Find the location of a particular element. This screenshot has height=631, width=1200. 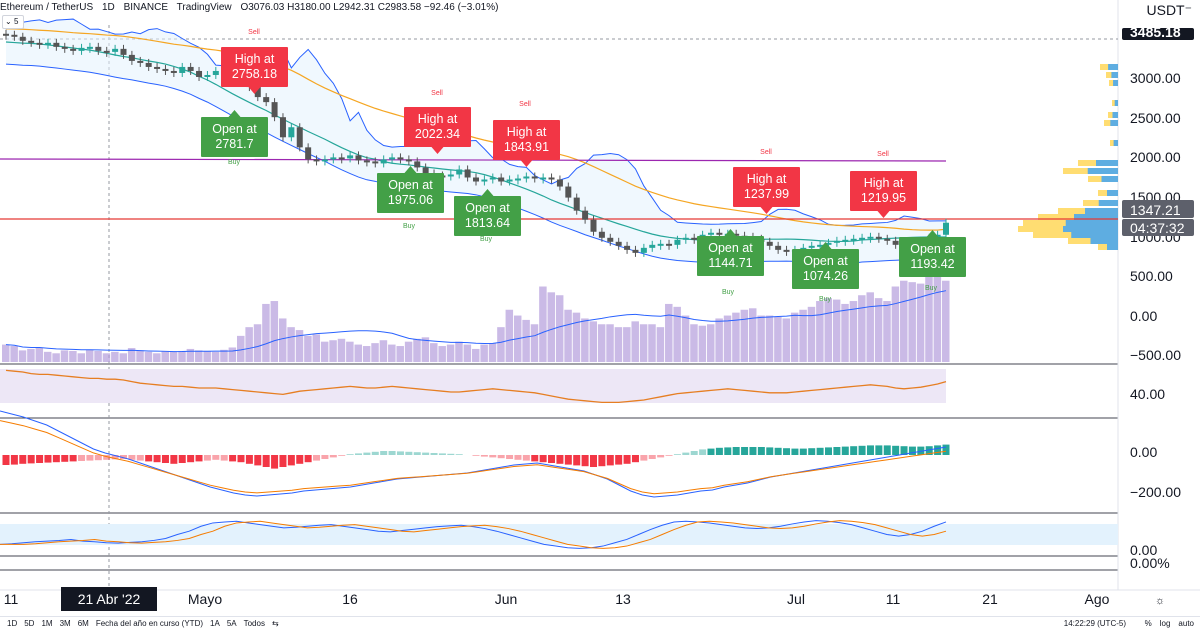

annotation-text: 1144.71 is located at coordinates (730, 263).